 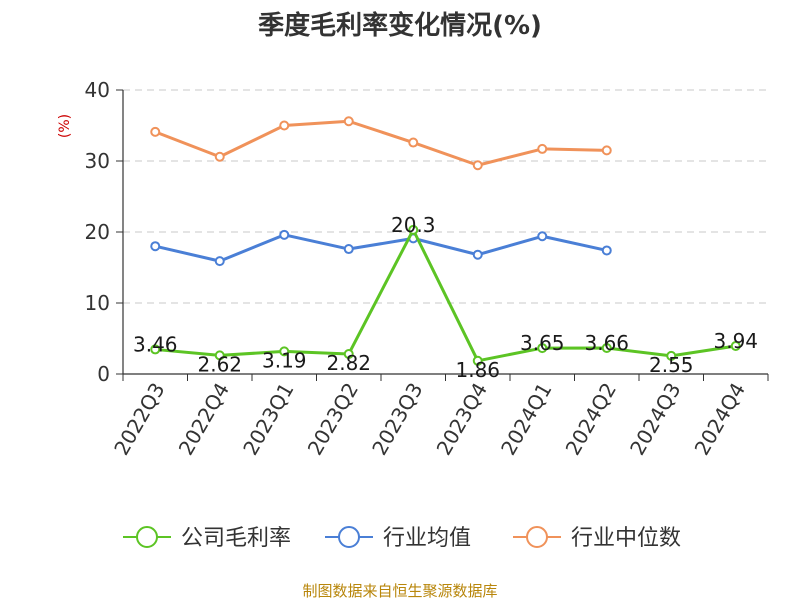 What do you see at coordinates (219, 364) in the screenshot?
I see `data-label: 2.62` at bounding box center [219, 364].